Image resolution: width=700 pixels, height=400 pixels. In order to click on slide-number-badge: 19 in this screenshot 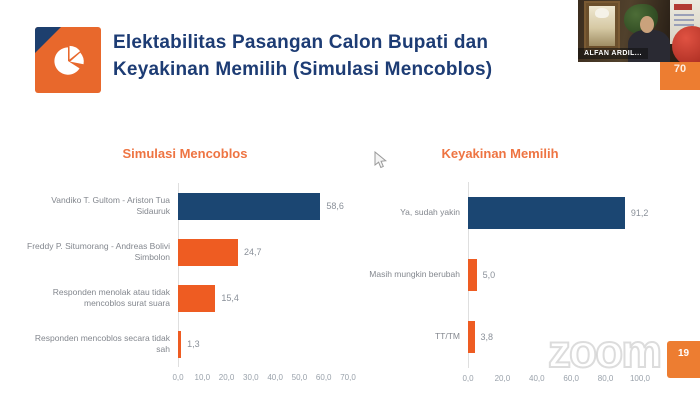, I will do `click(683, 359)`.